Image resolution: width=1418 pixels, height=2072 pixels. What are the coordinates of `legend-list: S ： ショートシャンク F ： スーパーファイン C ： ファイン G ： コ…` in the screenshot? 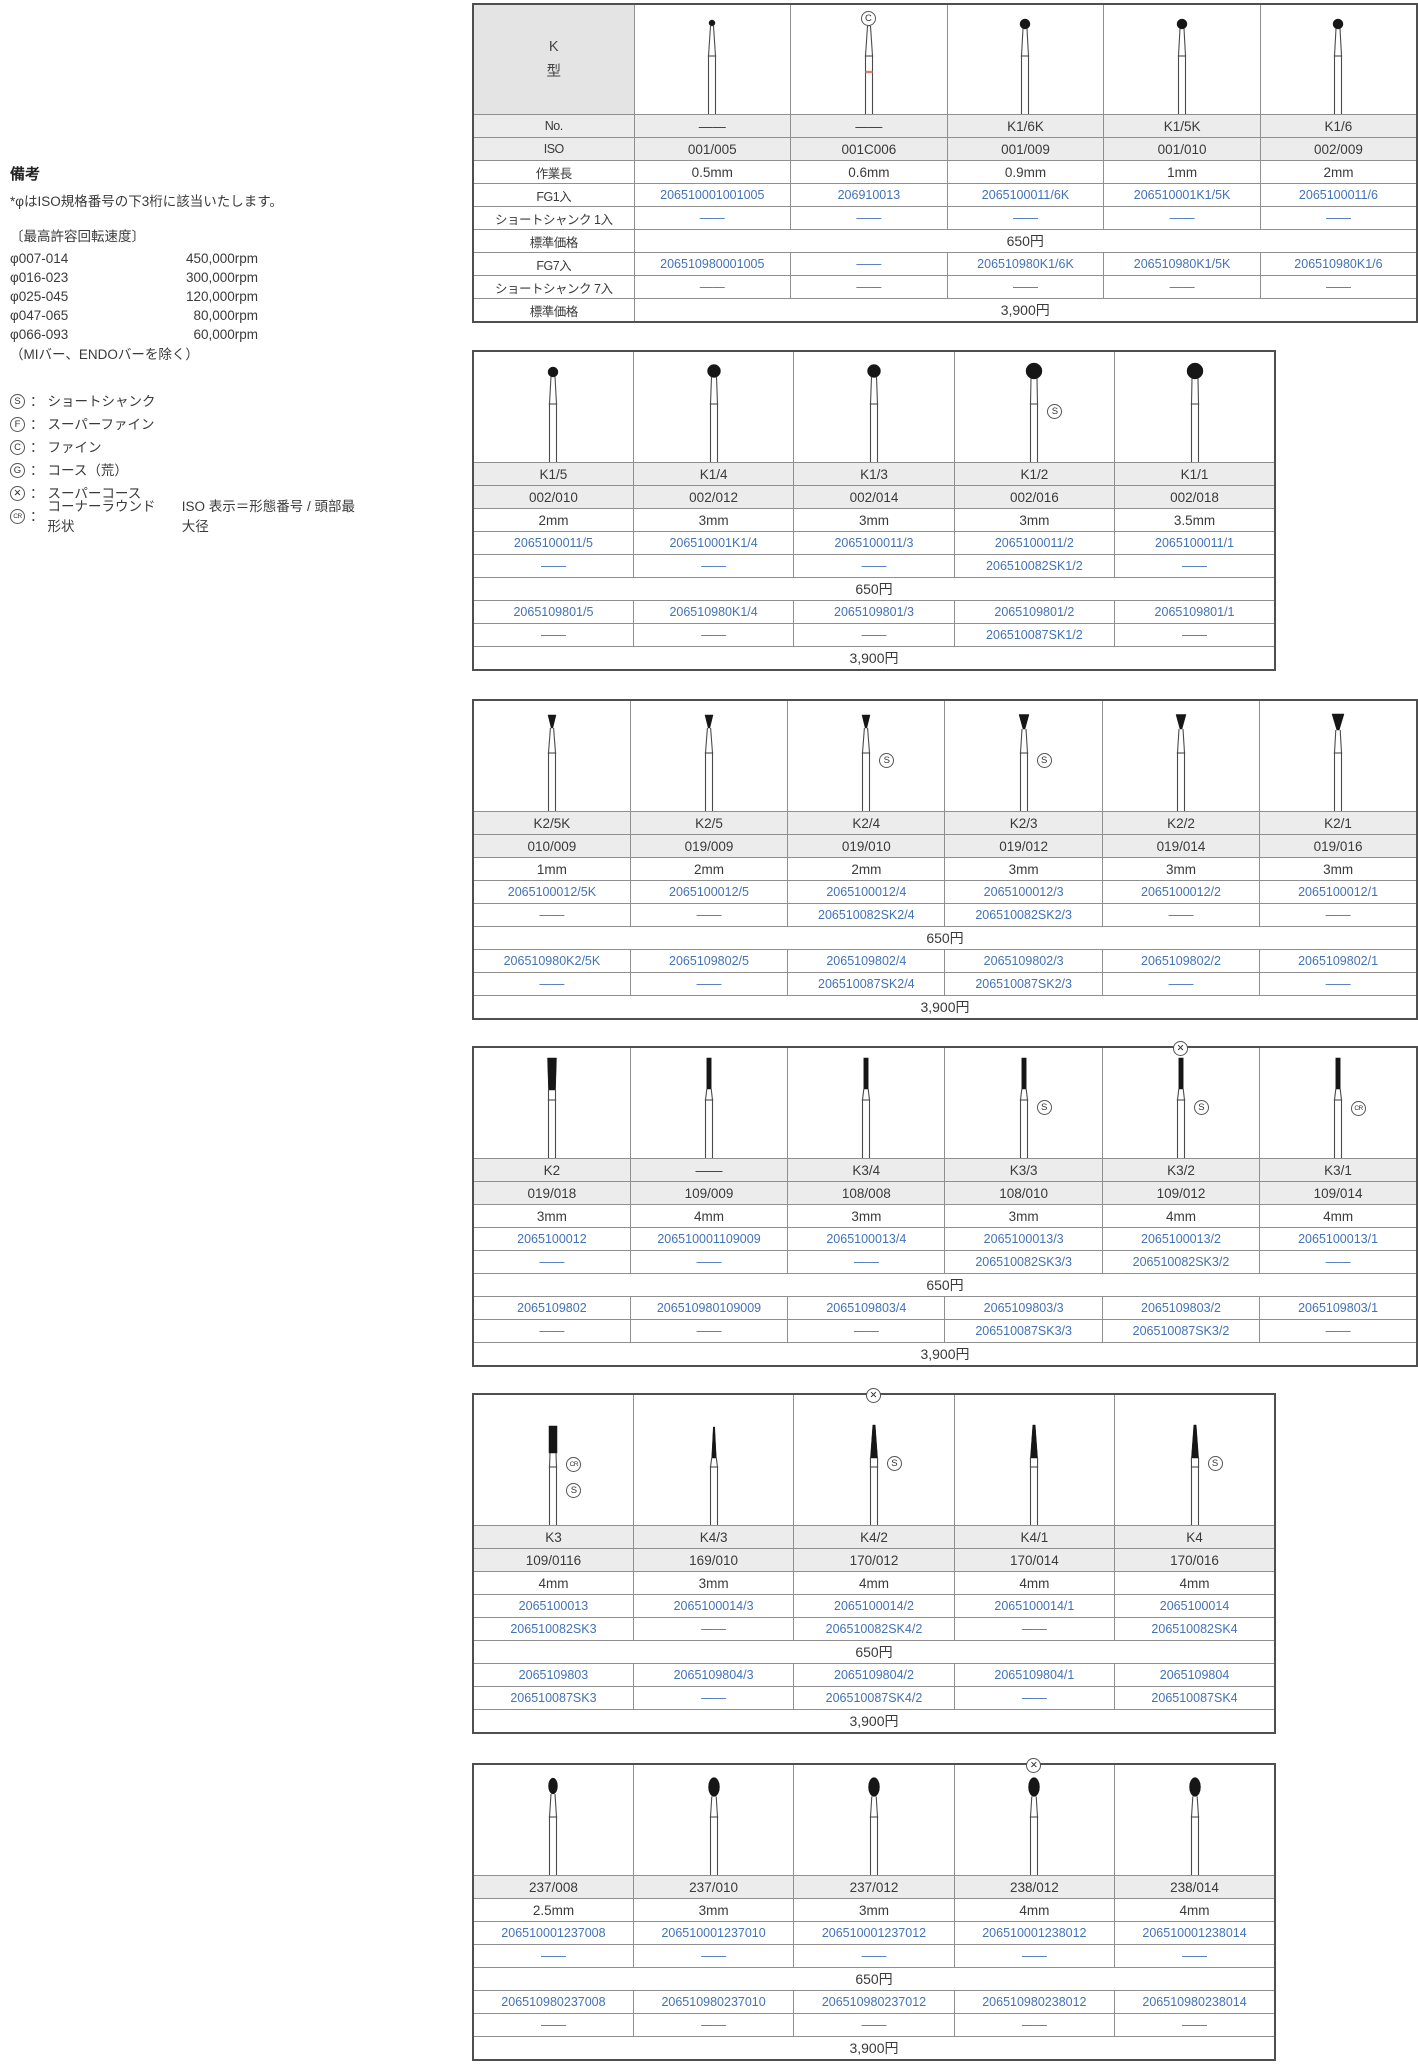 It's located at (185, 462).